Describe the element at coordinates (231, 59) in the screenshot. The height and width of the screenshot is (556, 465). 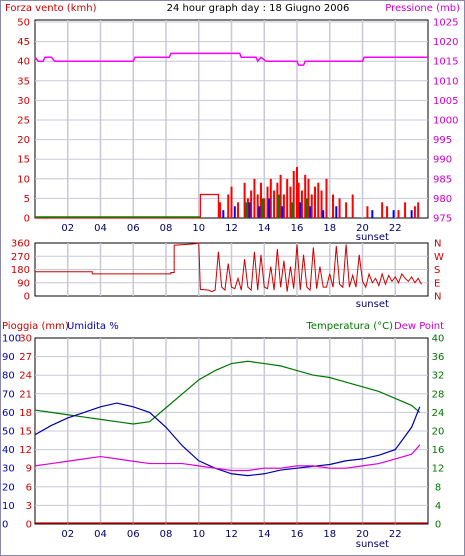
I see `pressure-line` at that location.